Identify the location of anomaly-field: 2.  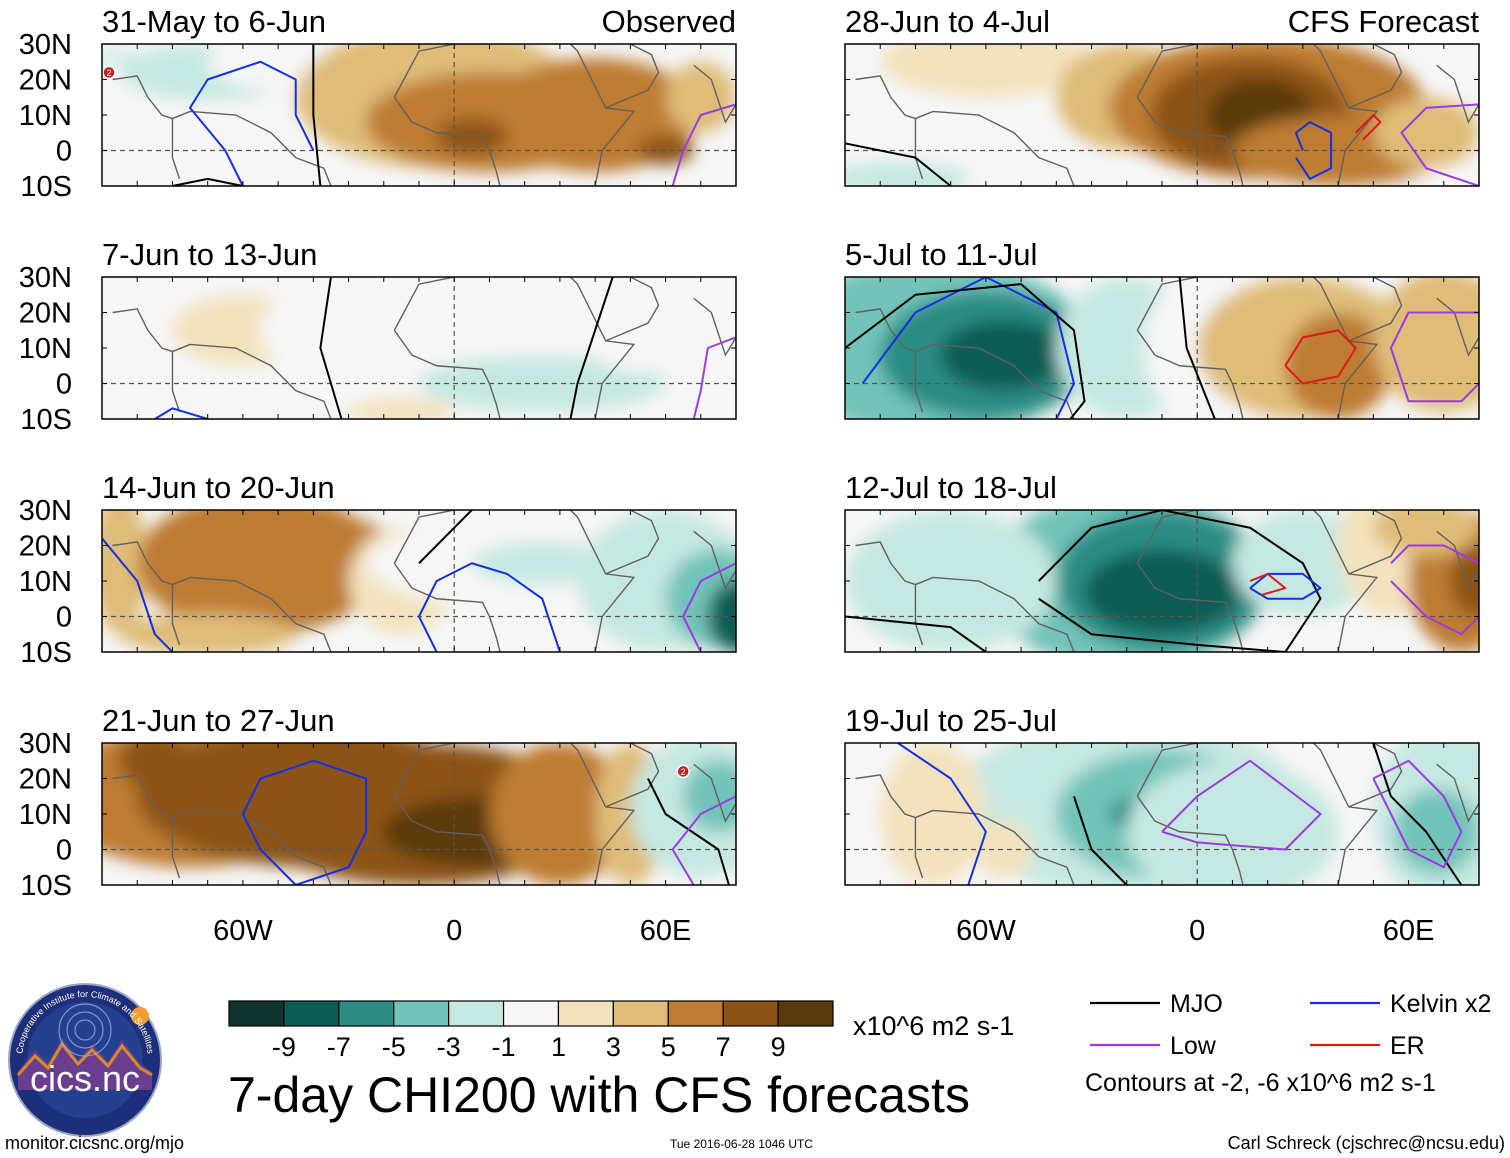
(419, 115).